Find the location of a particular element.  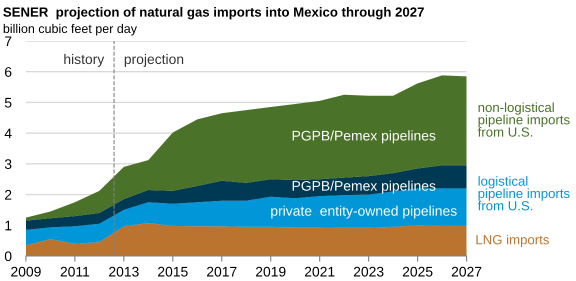

x-tick-label: 2021 is located at coordinates (319, 271).